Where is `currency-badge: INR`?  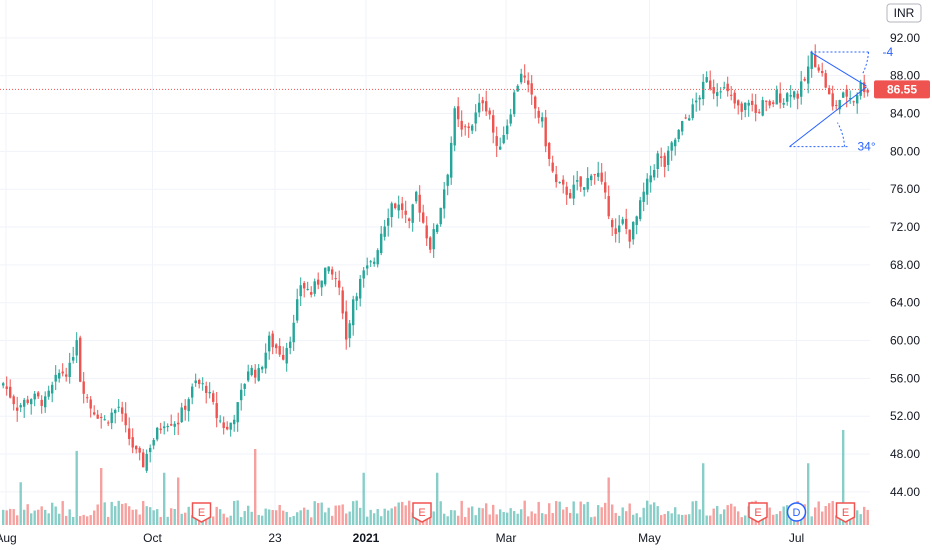
currency-badge: INR is located at coordinates (904, 13).